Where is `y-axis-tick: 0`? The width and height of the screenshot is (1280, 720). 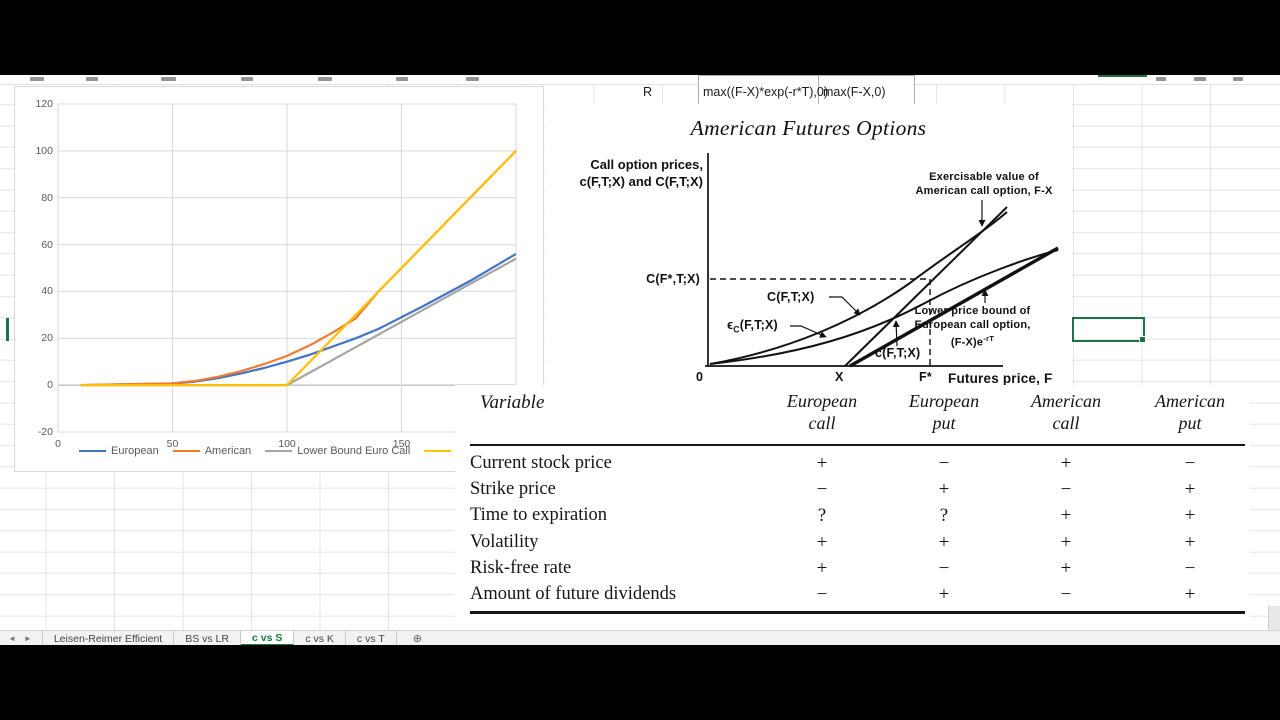 y-axis-tick: 0 is located at coordinates (50, 385).